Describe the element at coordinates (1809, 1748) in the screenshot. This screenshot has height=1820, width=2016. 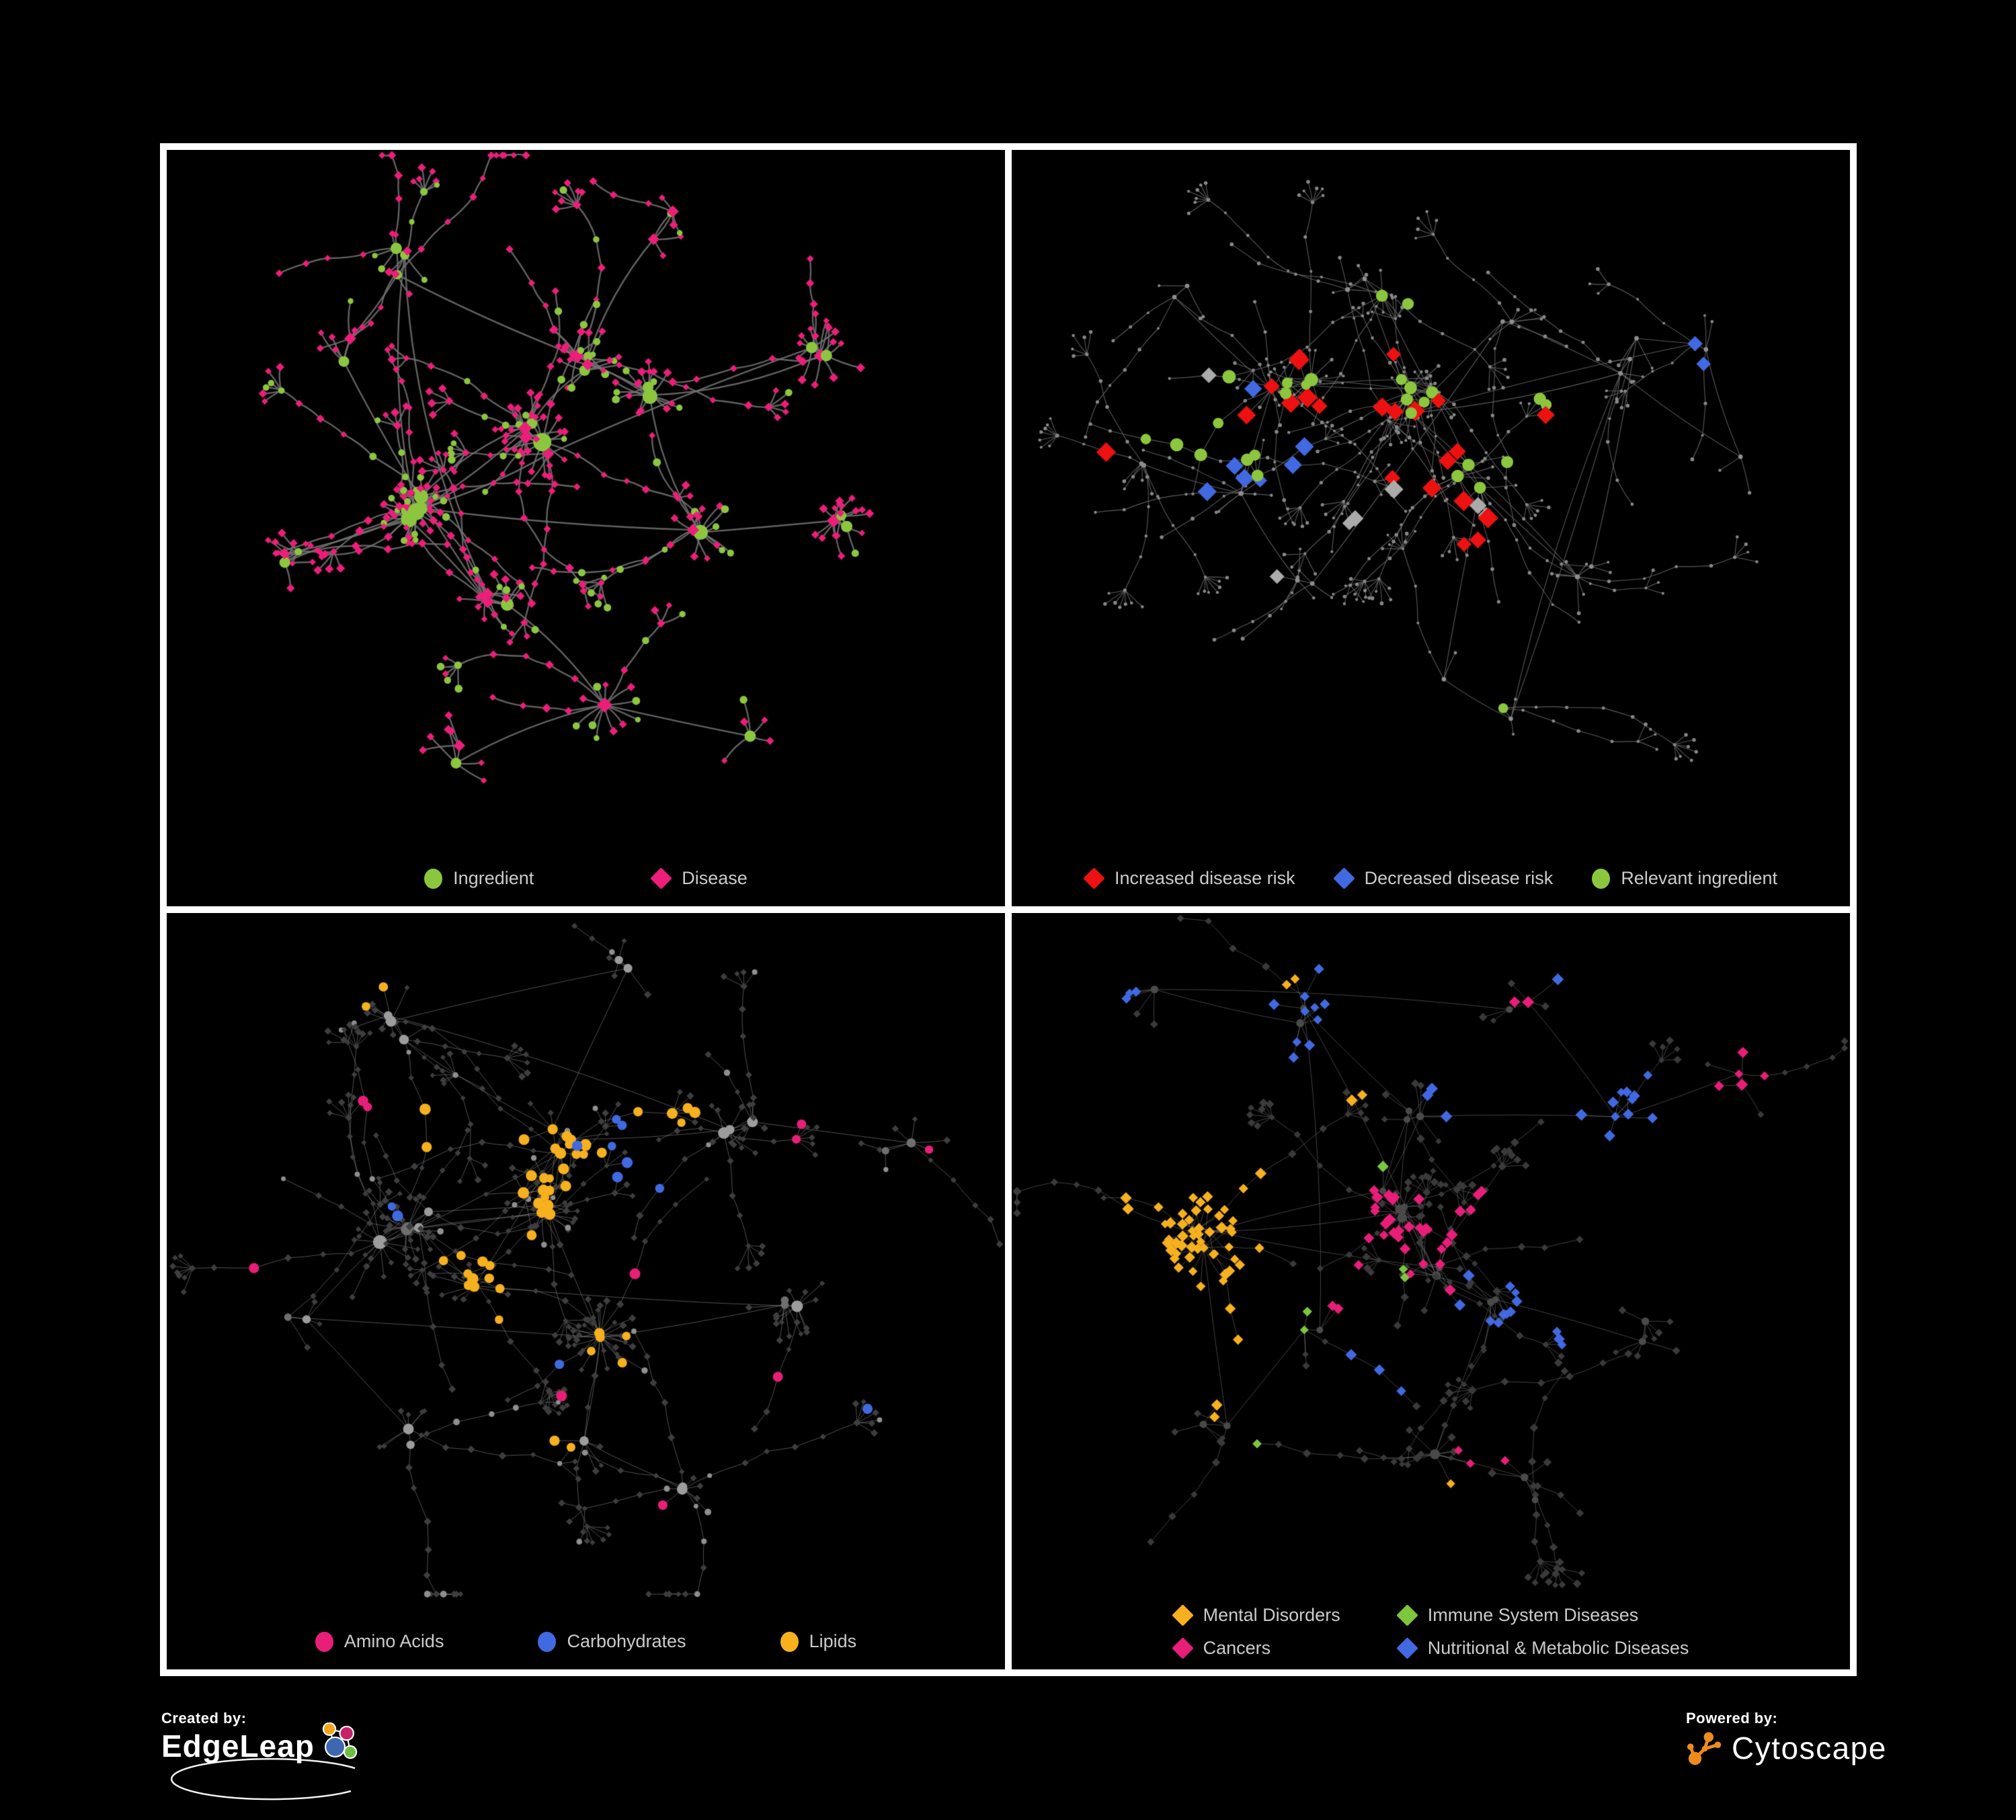
I see `cytoscape-wordmark: Cytoscape` at that location.